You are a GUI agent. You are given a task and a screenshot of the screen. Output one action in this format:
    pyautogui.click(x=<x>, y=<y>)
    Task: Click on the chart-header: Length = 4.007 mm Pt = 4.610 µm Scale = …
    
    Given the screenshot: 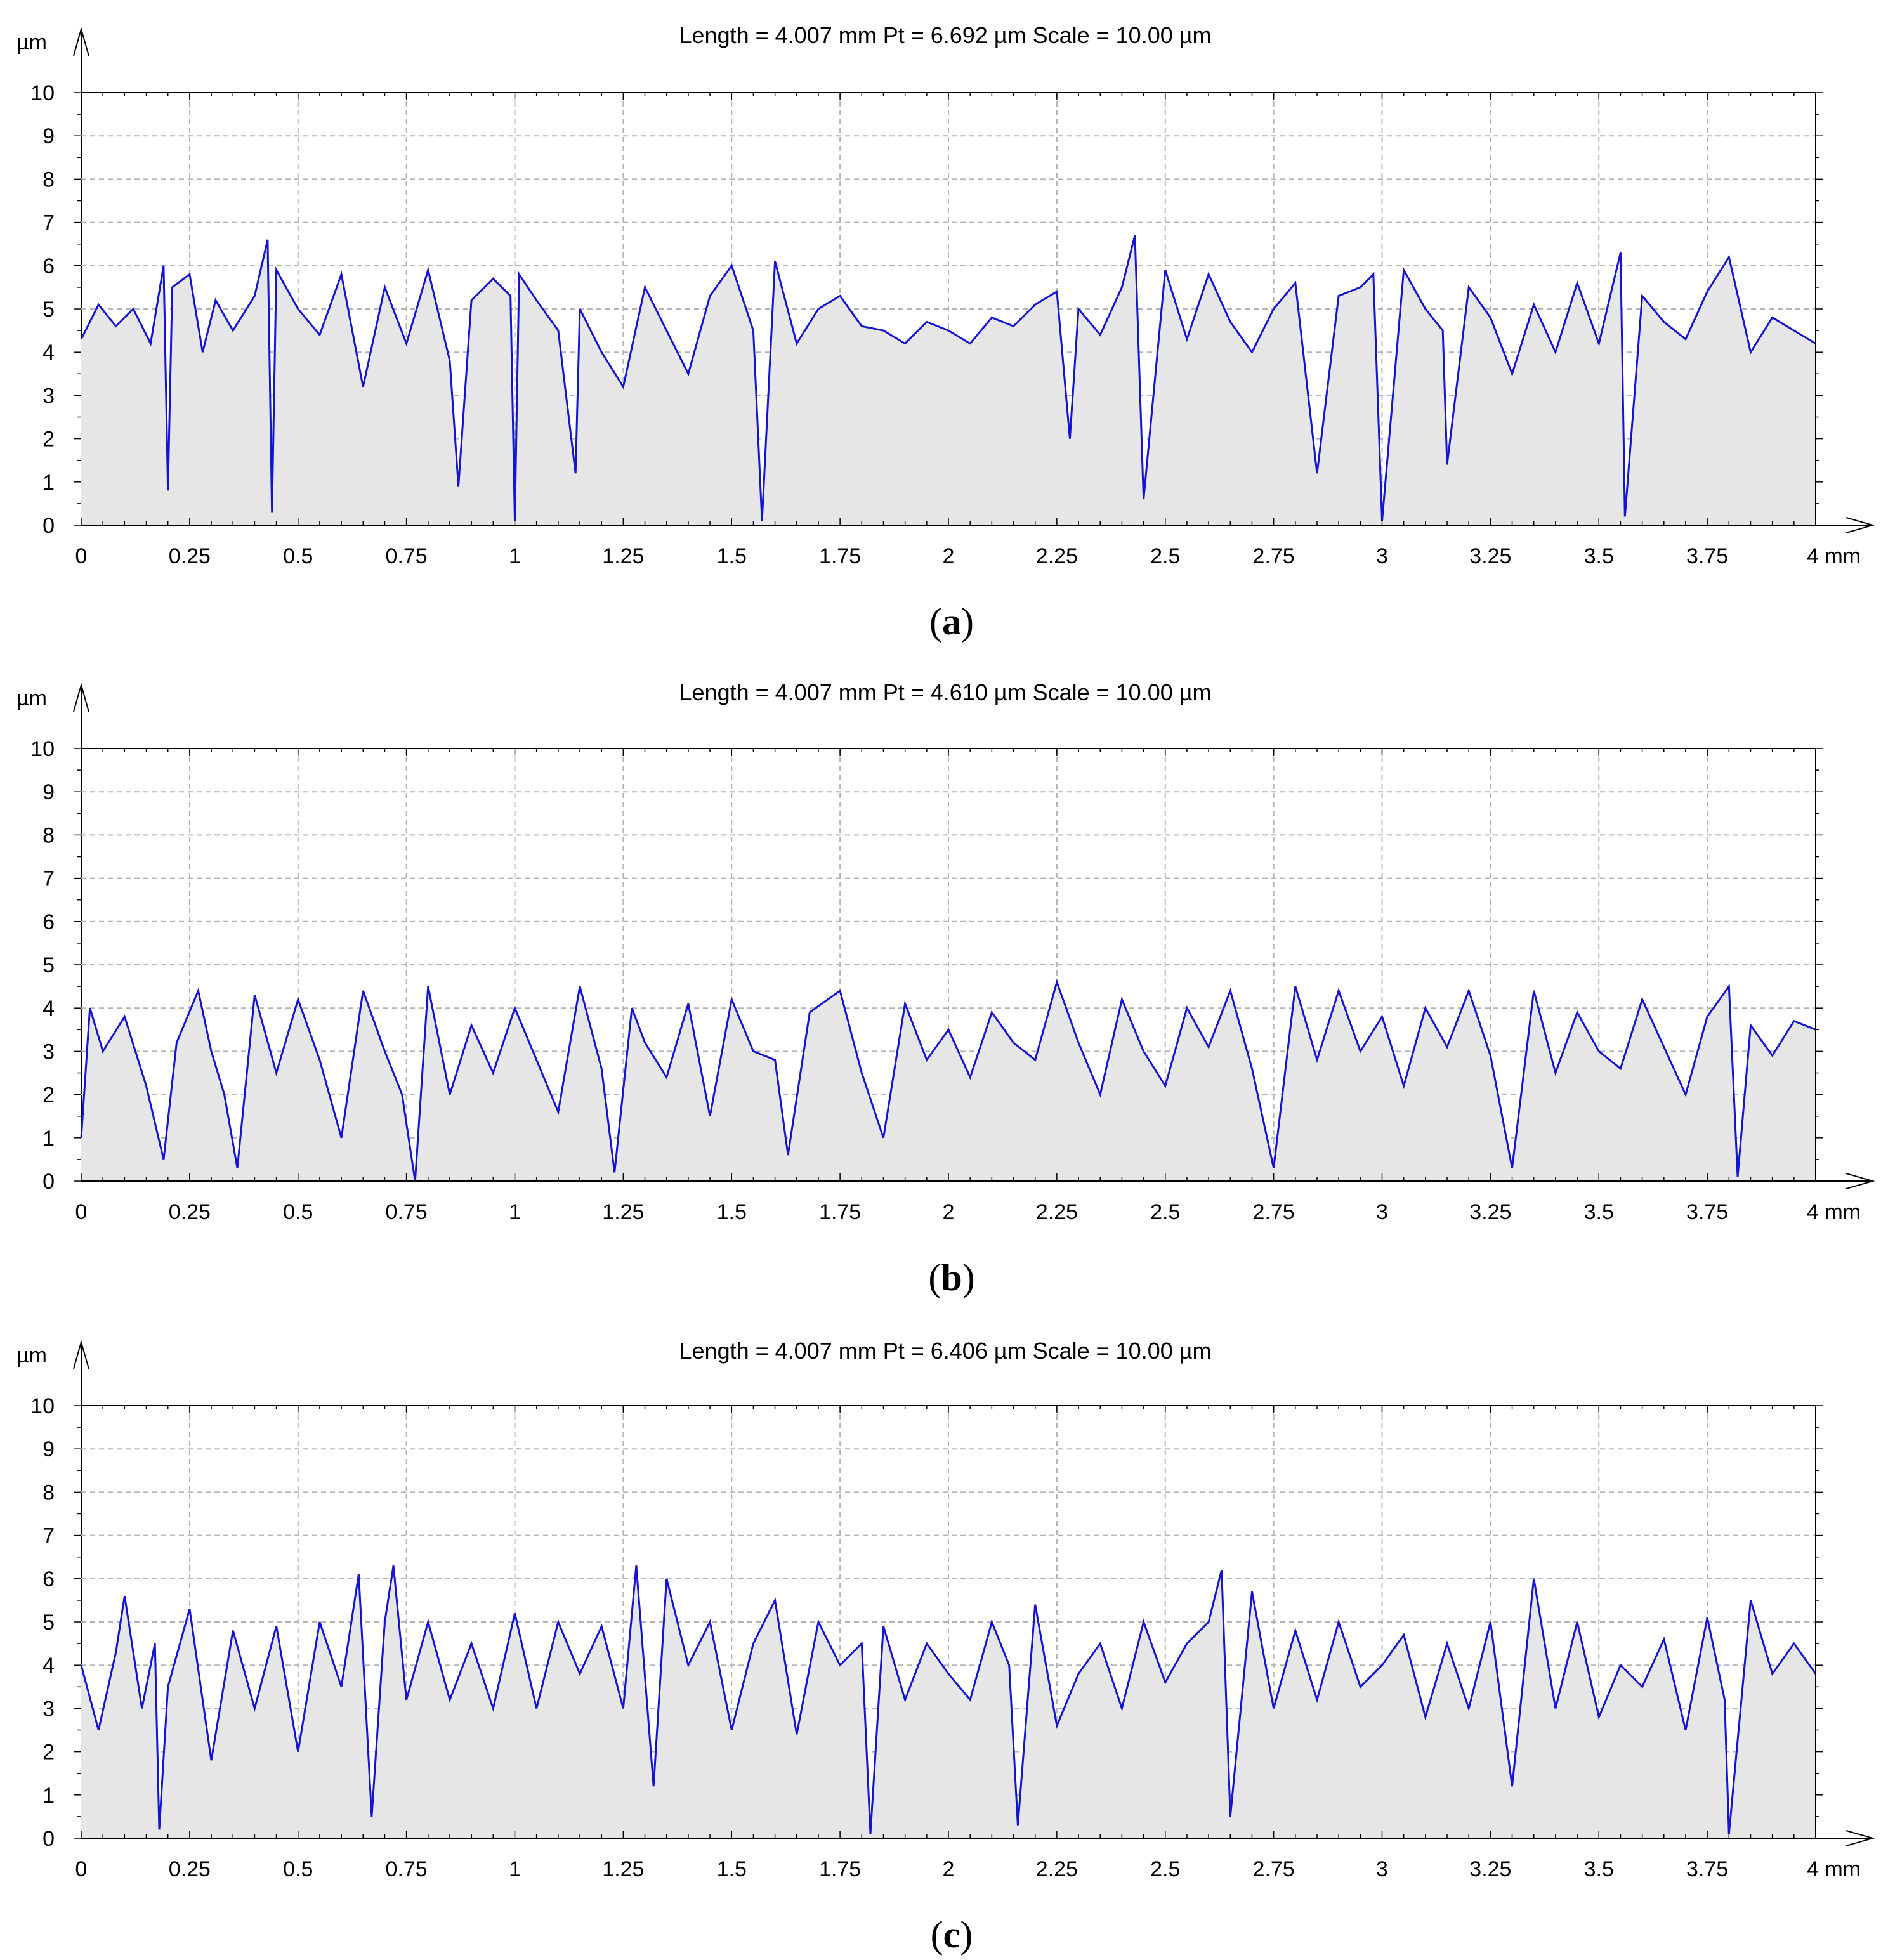 What is the action you would take?
    pyautogui.click(x=945, y=692)
    